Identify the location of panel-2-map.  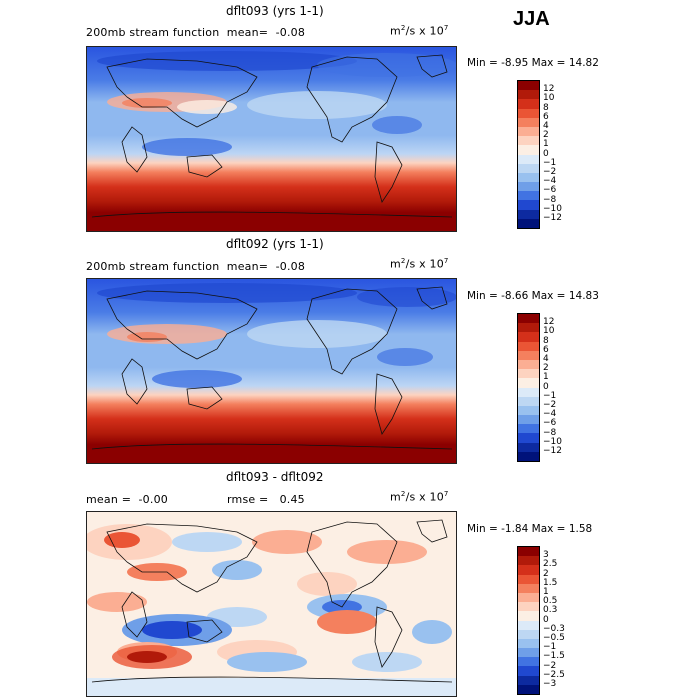
(271, 371).